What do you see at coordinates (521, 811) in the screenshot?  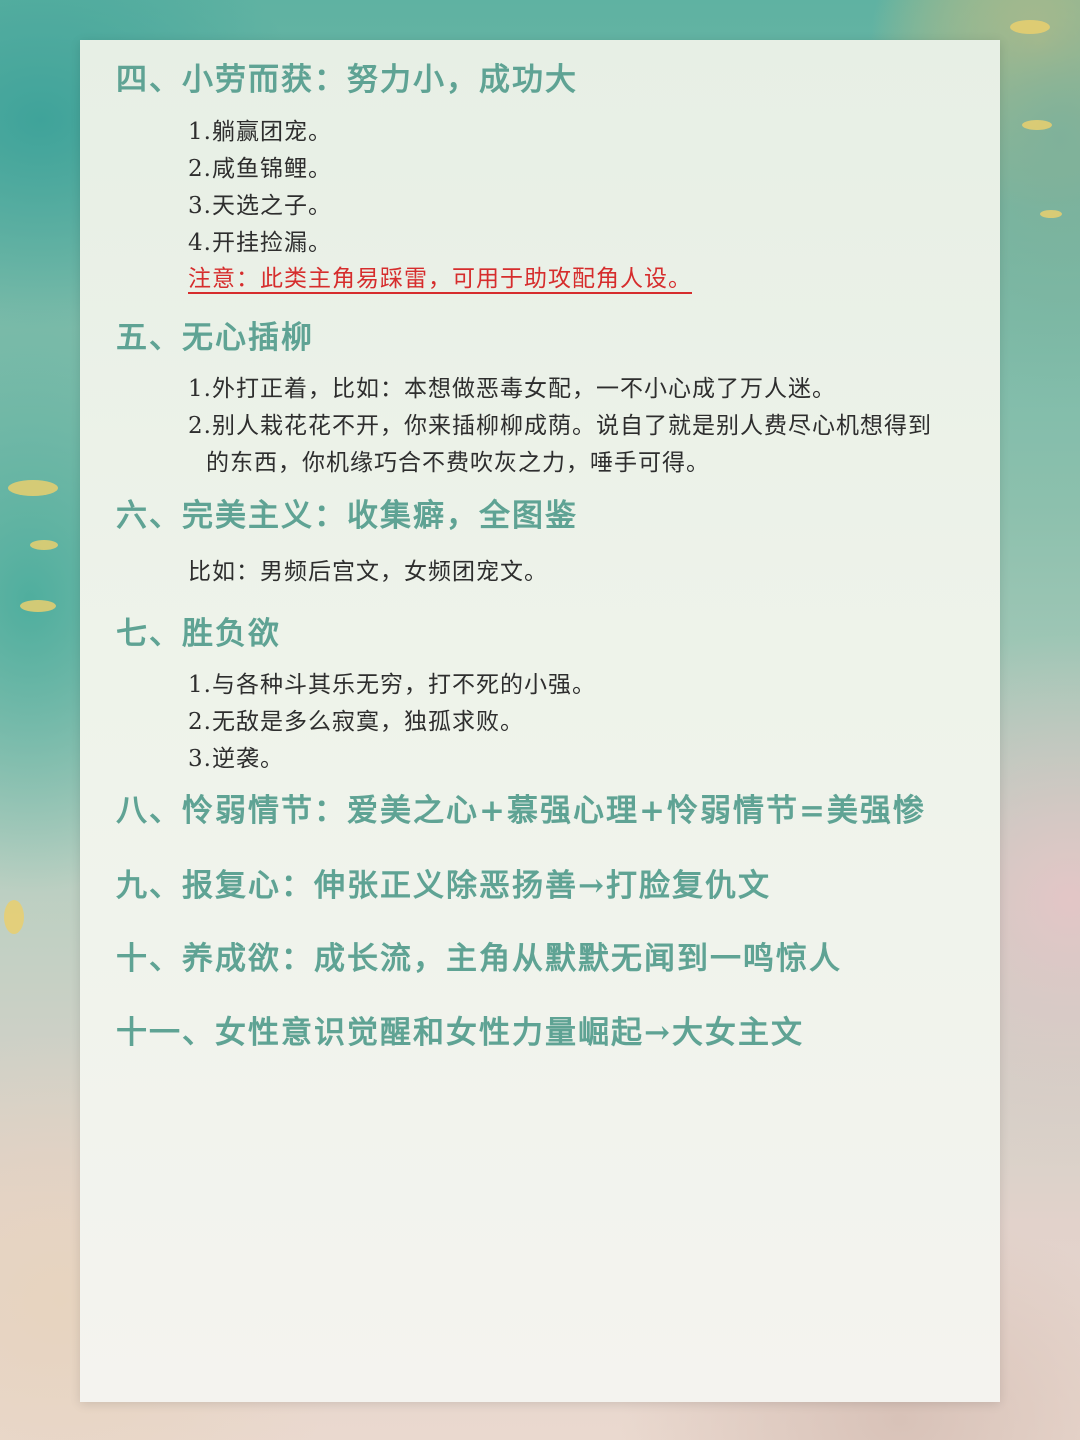 I see `section-8-heading: 八、怜弱情节：爱美之心+慕强心理+怜弱情节=美强惨` at bounding box center [521, 811].